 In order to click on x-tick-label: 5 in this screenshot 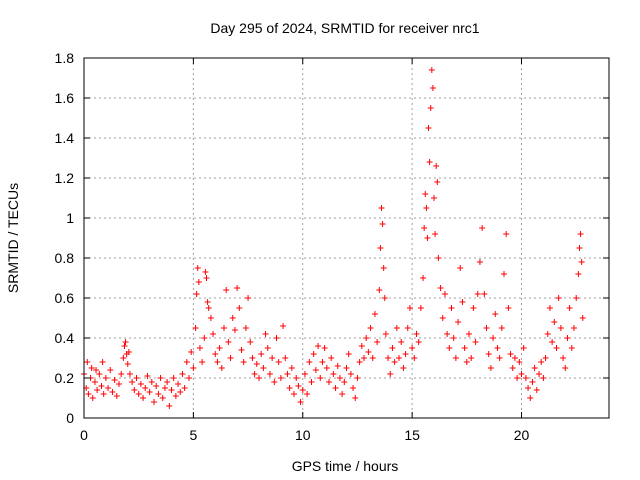, I will do `click(193, 435)`.